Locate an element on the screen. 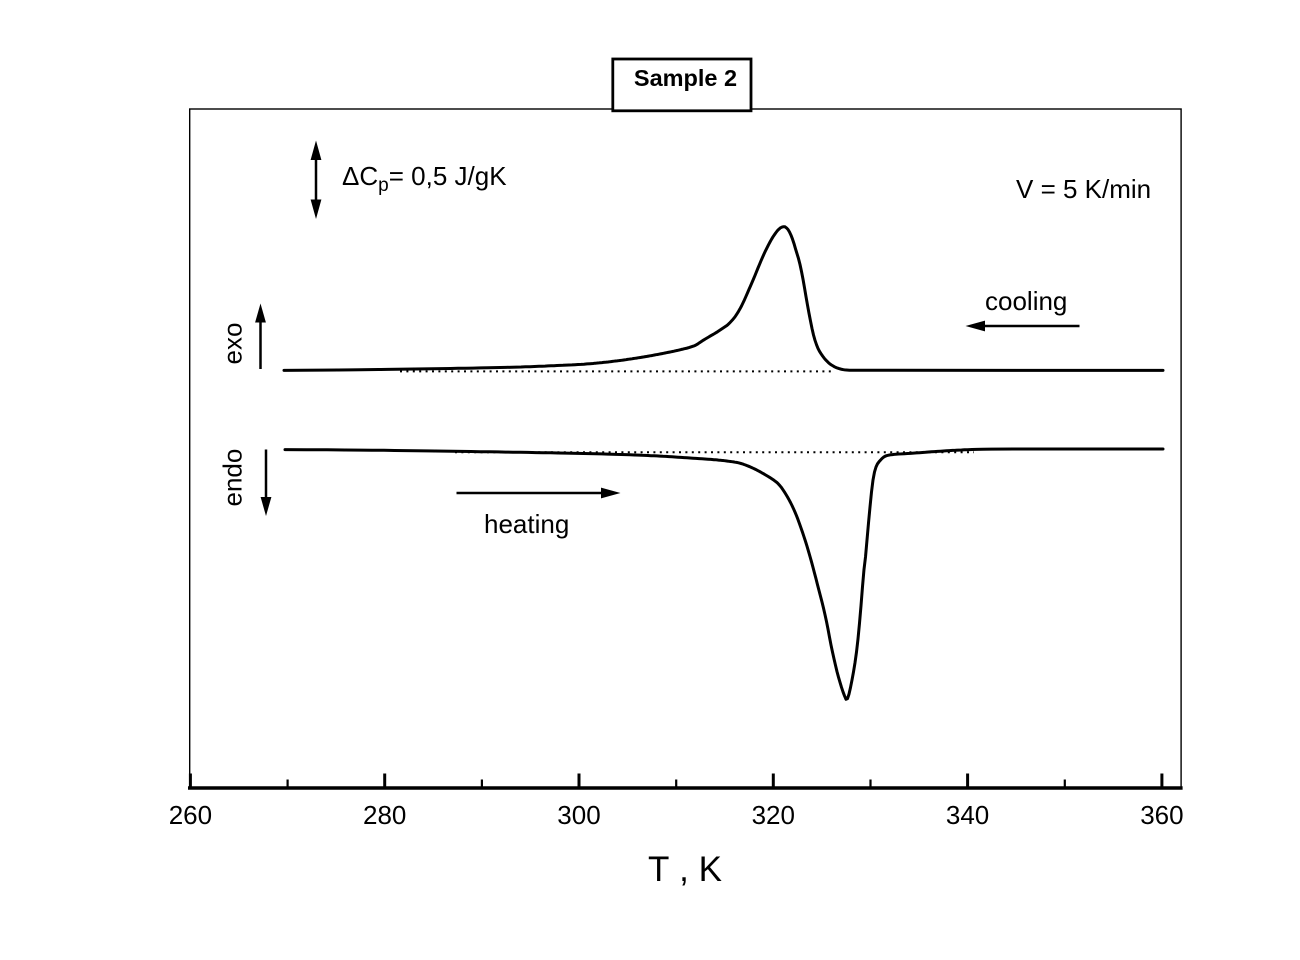  svg-text: T , K is located at coordinates (685, 869).